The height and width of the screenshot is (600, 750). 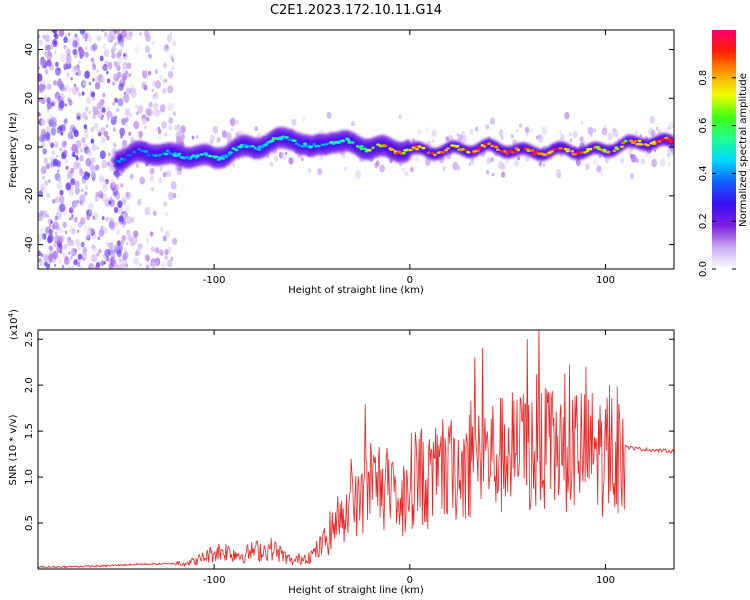 What do you see at coordinates (703, 269) in the screenshot?
I see `colorbar-tick-label: 0.0` at bounding box center [703, 269].